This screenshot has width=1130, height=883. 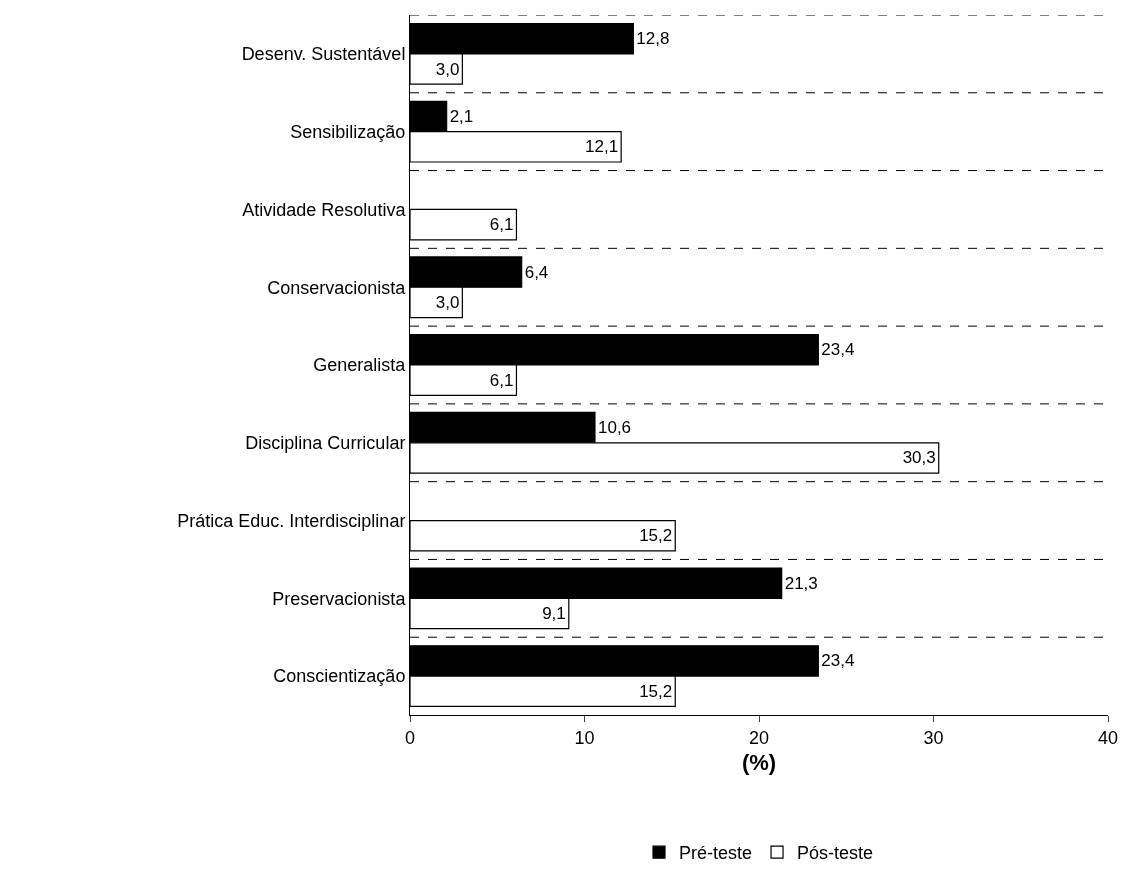 I want to click on data-label: 12,1, so click(x=602, y=147).